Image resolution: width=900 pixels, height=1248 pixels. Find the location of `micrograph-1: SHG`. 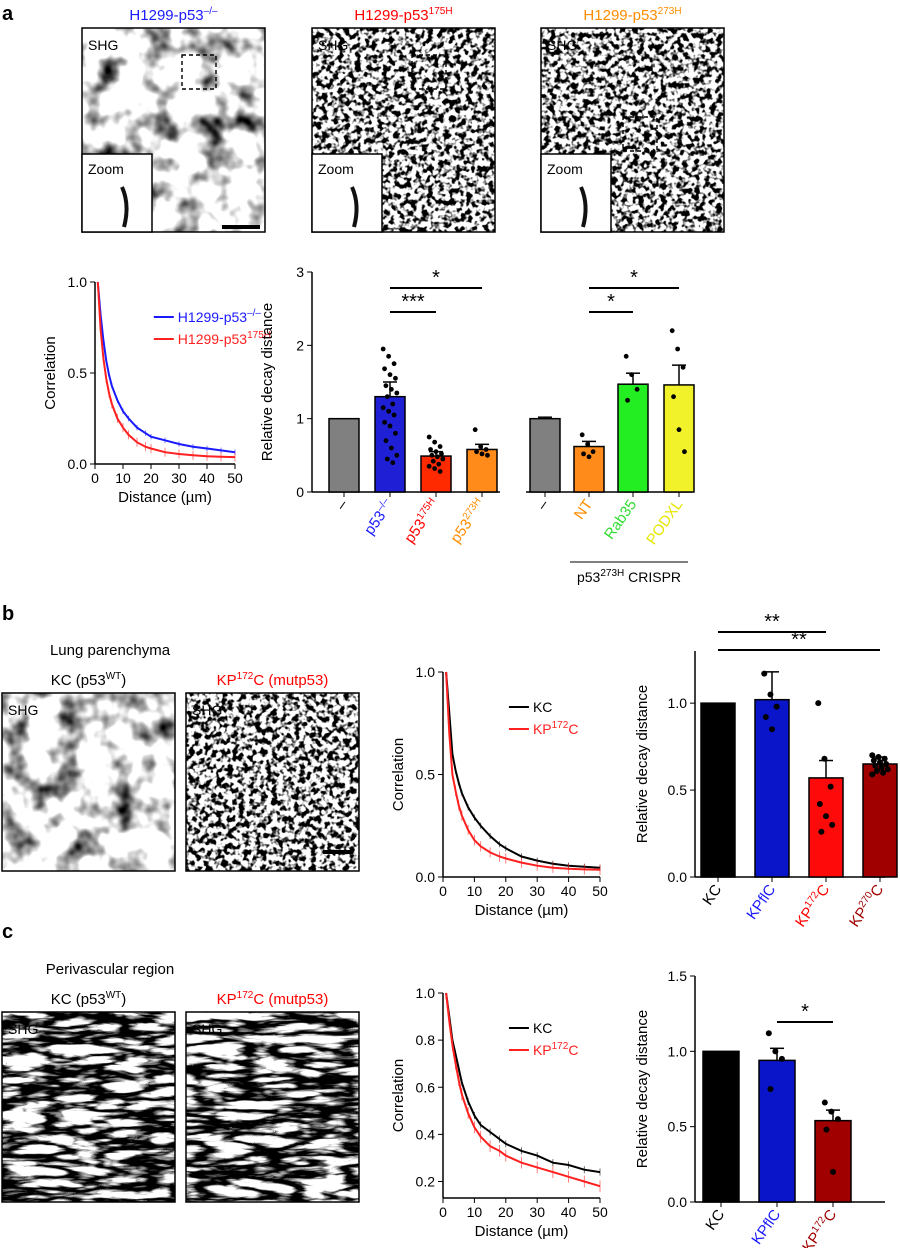

micrograph-1: SHG is located at coordinates (272, 1107).